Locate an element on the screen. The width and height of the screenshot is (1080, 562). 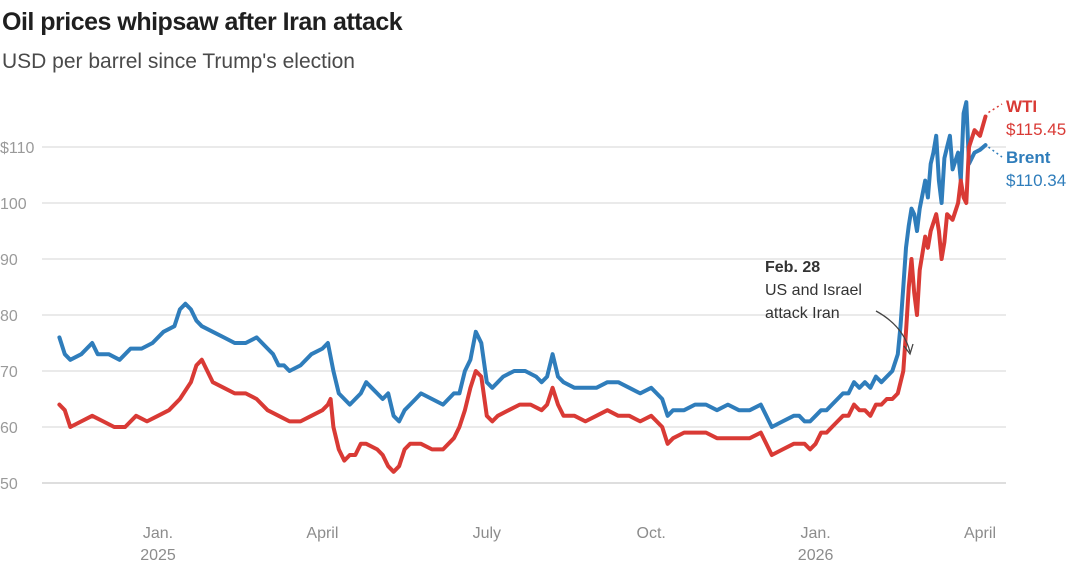
brent-leader-line is located at coordinates (995, 152).